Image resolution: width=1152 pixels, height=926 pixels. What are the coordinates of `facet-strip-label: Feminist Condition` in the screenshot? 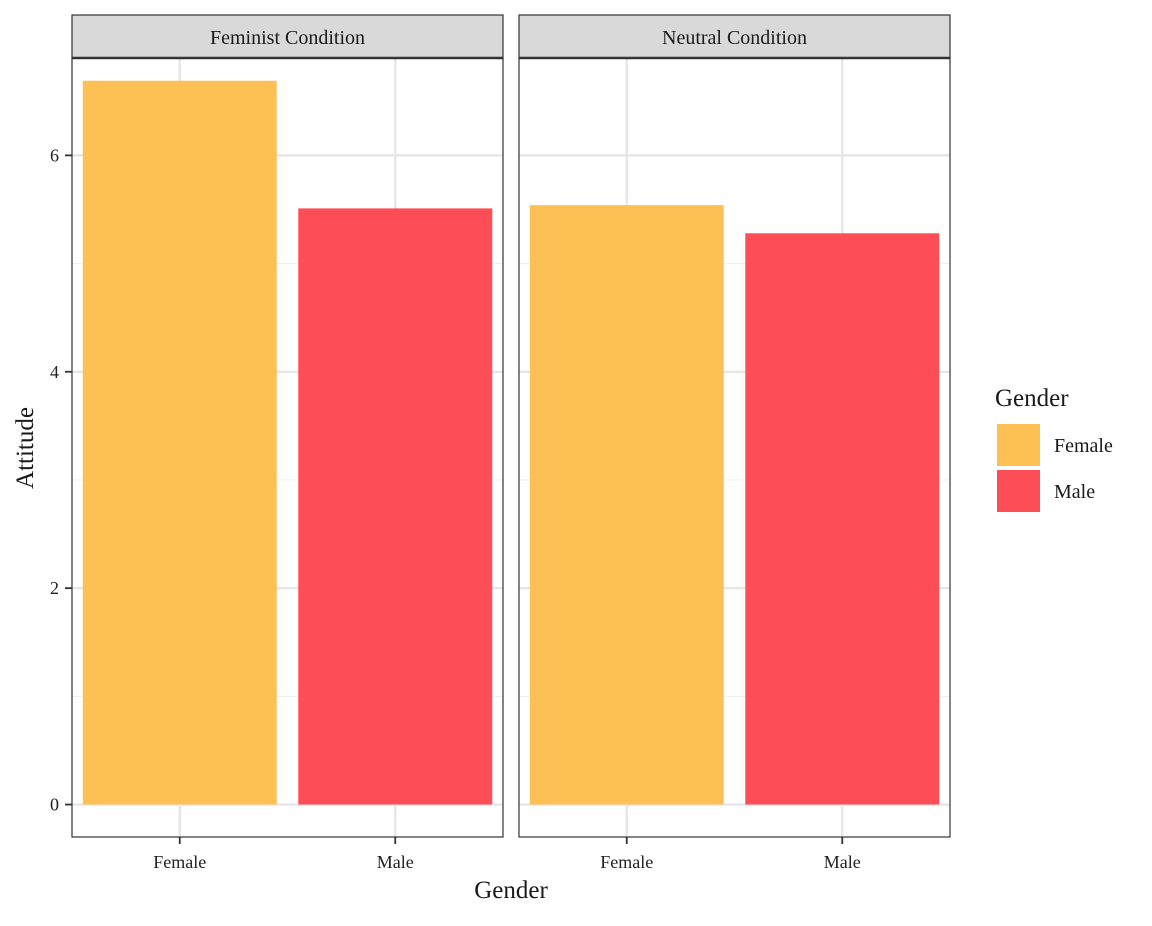 It's located at (287, 38).